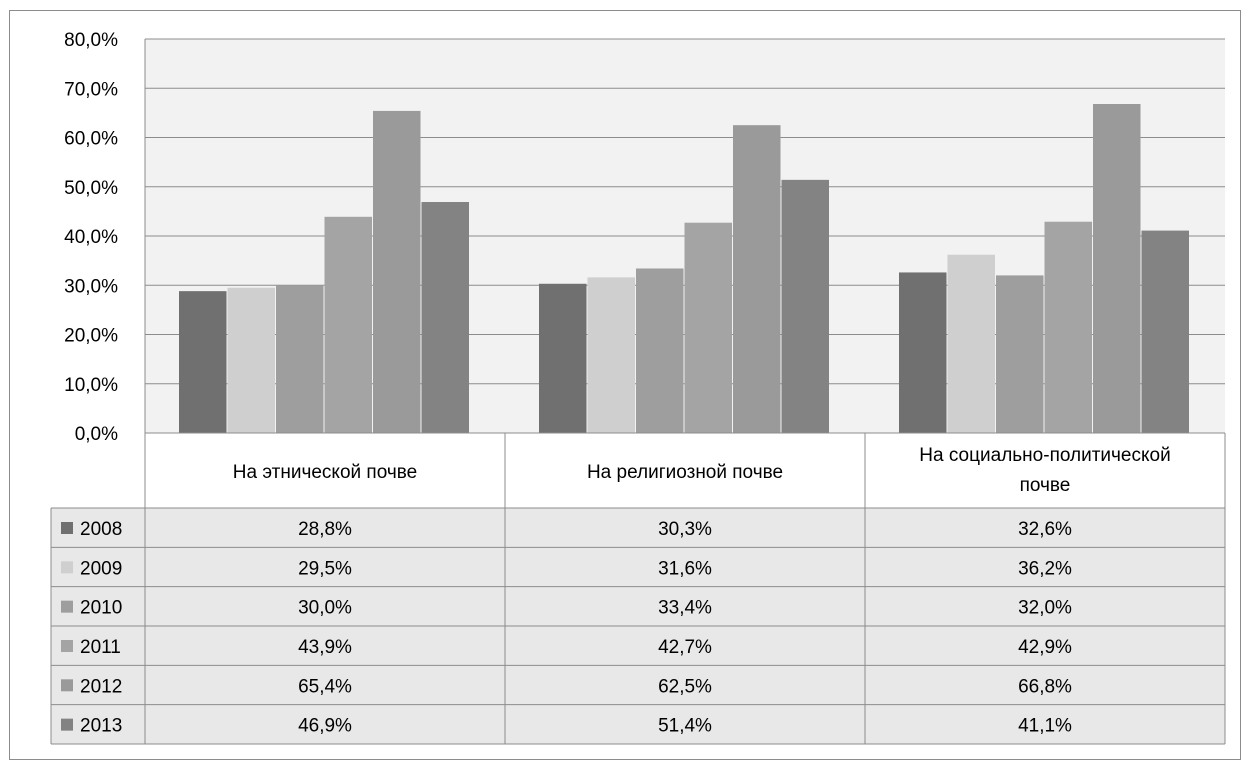 The width and height of the screenshot is (1252, 764). Describe the element at coordinates (1045, 647) in the screenshot. I see `data-label: 42,9%` at that location.